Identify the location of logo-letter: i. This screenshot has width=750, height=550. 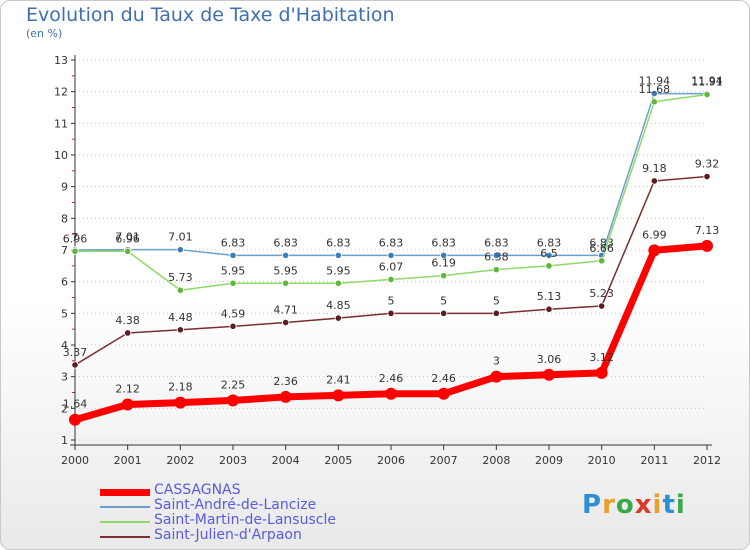
(680, 505).